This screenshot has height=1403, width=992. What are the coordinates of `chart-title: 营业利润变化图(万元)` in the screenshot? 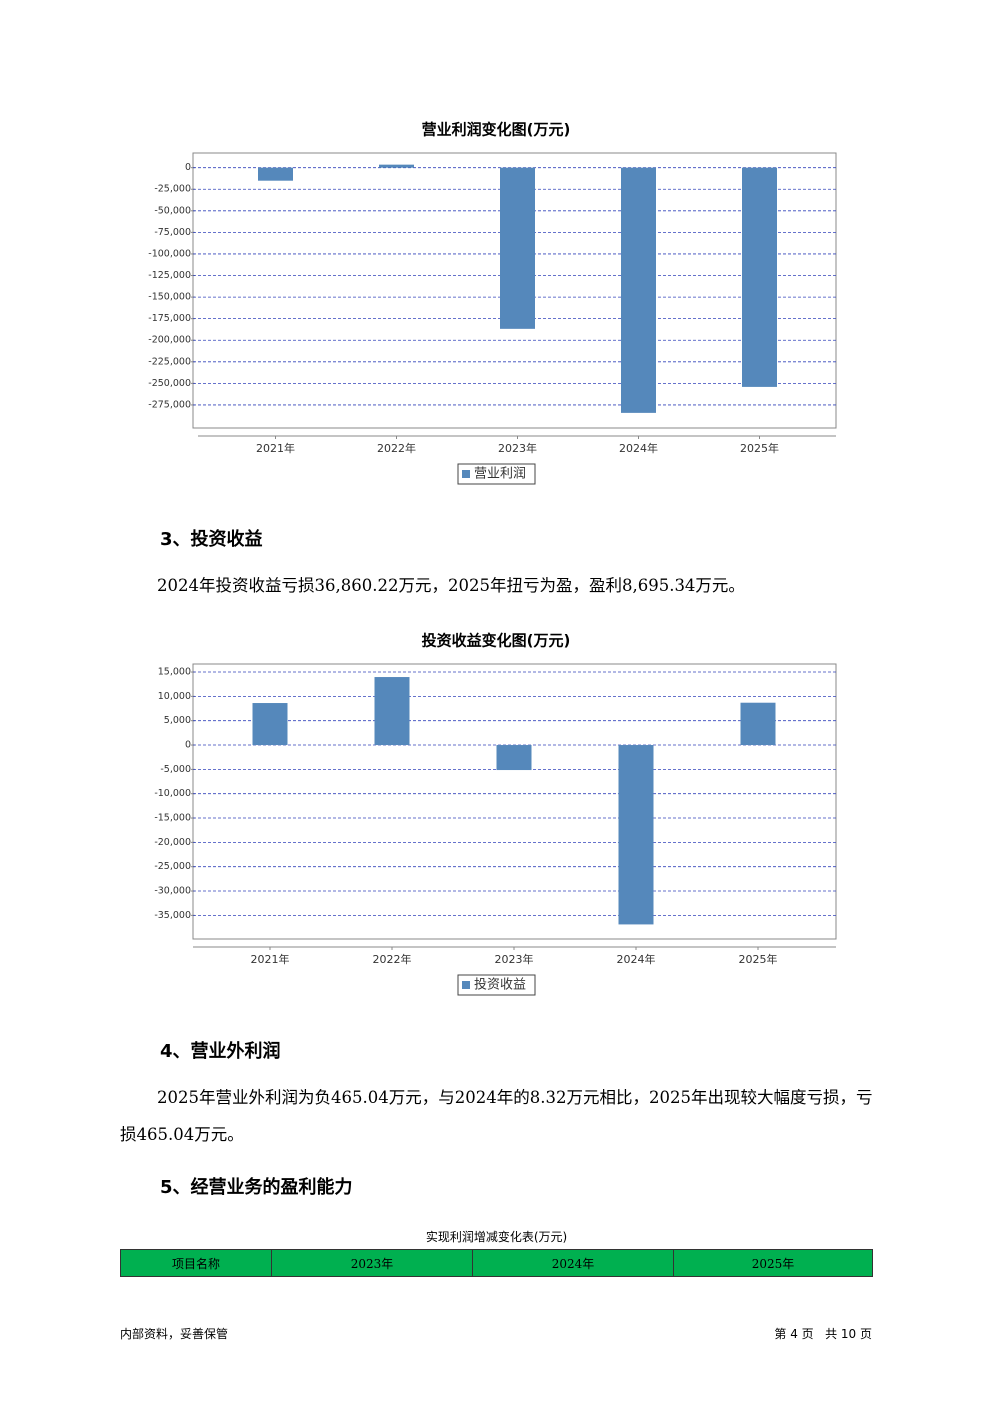 It's located at (496, 130).